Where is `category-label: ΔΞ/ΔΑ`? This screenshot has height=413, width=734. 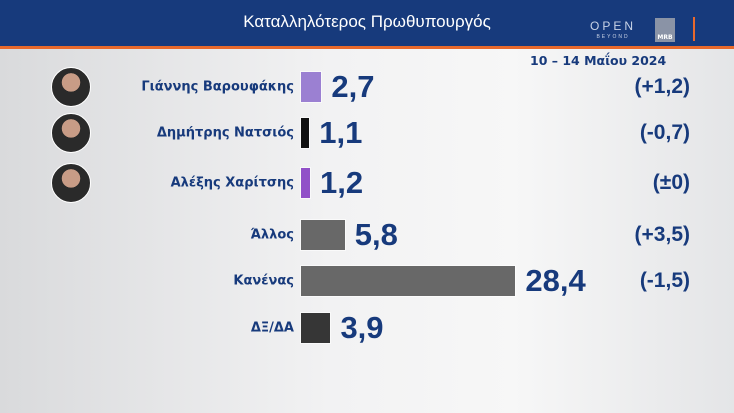 category-label: ΔΞ/ΔΑ is located at coordinates (272, 328).